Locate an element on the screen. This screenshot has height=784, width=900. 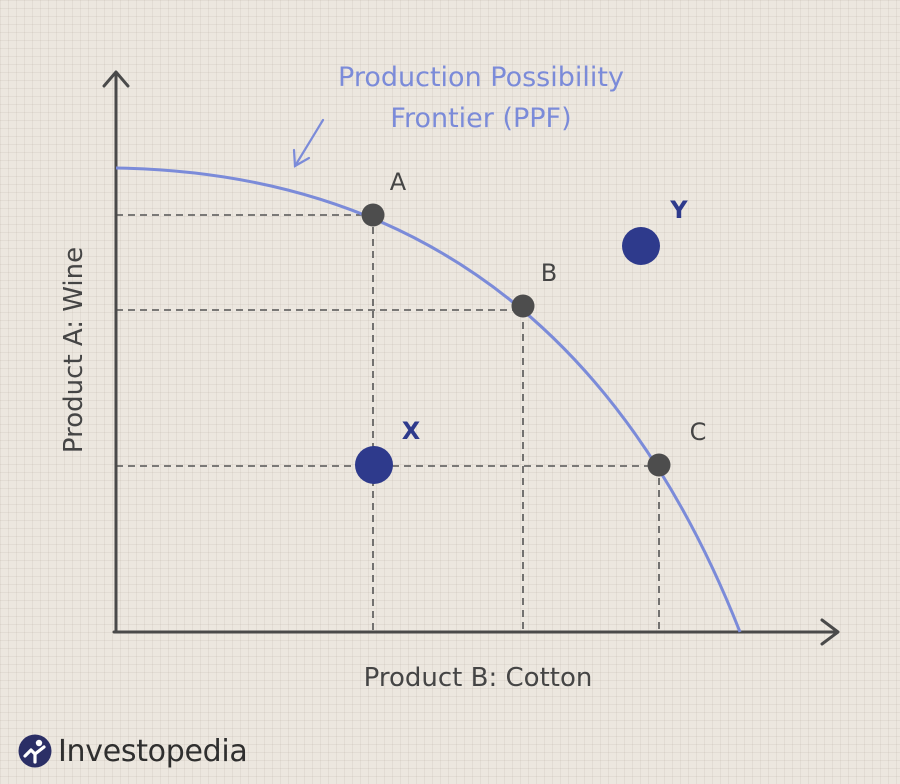
investopedia-logo: Investopedia is located at coordinates (133, 751).